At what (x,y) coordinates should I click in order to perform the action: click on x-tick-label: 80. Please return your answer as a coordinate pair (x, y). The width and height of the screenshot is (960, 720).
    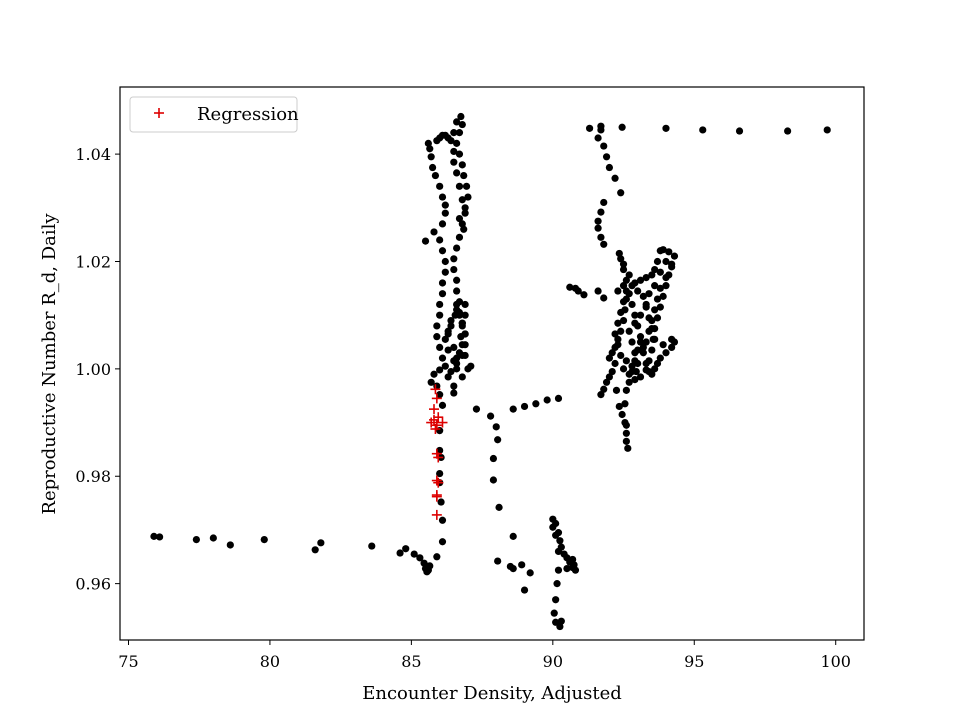
    Looking at the image, I should click on (270, 661).